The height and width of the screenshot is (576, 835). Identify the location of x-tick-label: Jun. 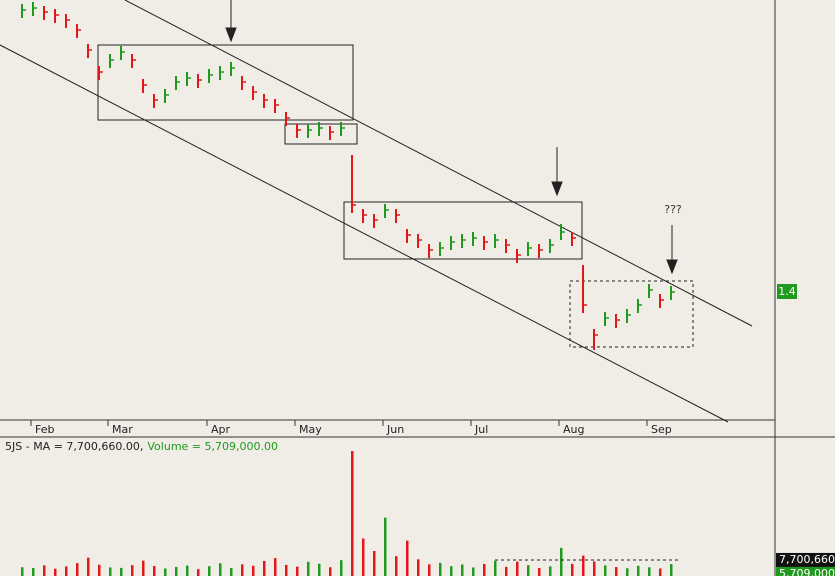
(395, 429).